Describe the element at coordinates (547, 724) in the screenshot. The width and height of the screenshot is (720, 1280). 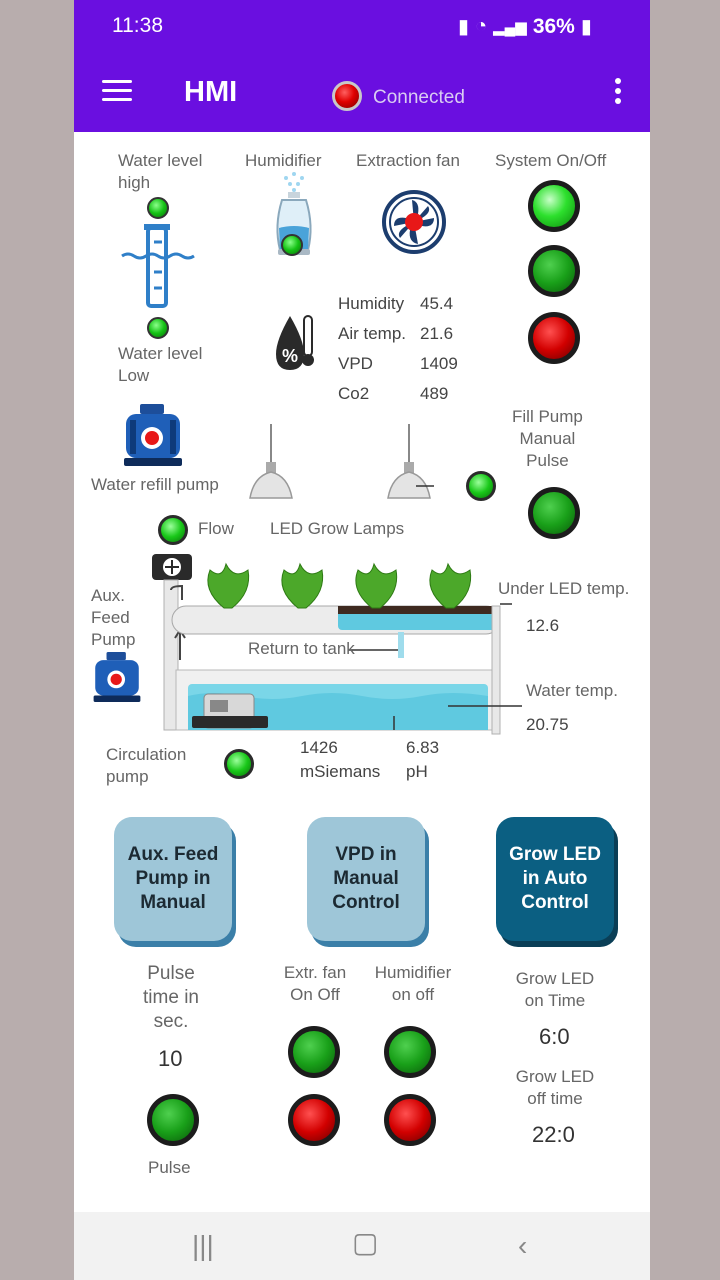
I see `water-temp-value: 20.75` at that location.